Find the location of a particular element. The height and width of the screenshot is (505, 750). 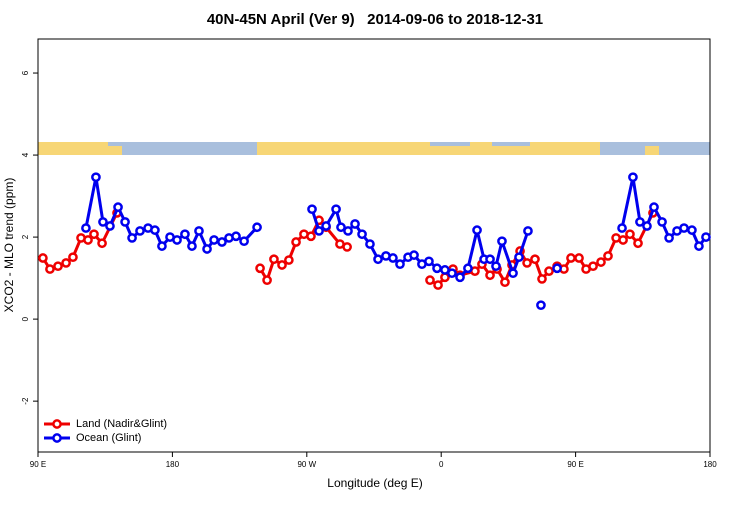

legend-label: Ocean (Glint) is located at coordinates (108, 438).